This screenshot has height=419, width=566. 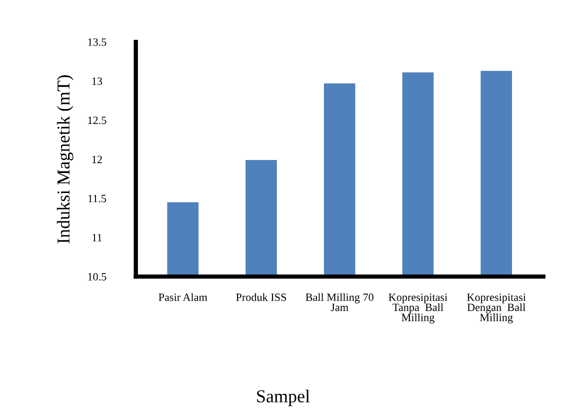 What do you see at coordinates (97, 160) in the screenshot?
I see `y-tick-label: 12` at bounding box center [97, 160].